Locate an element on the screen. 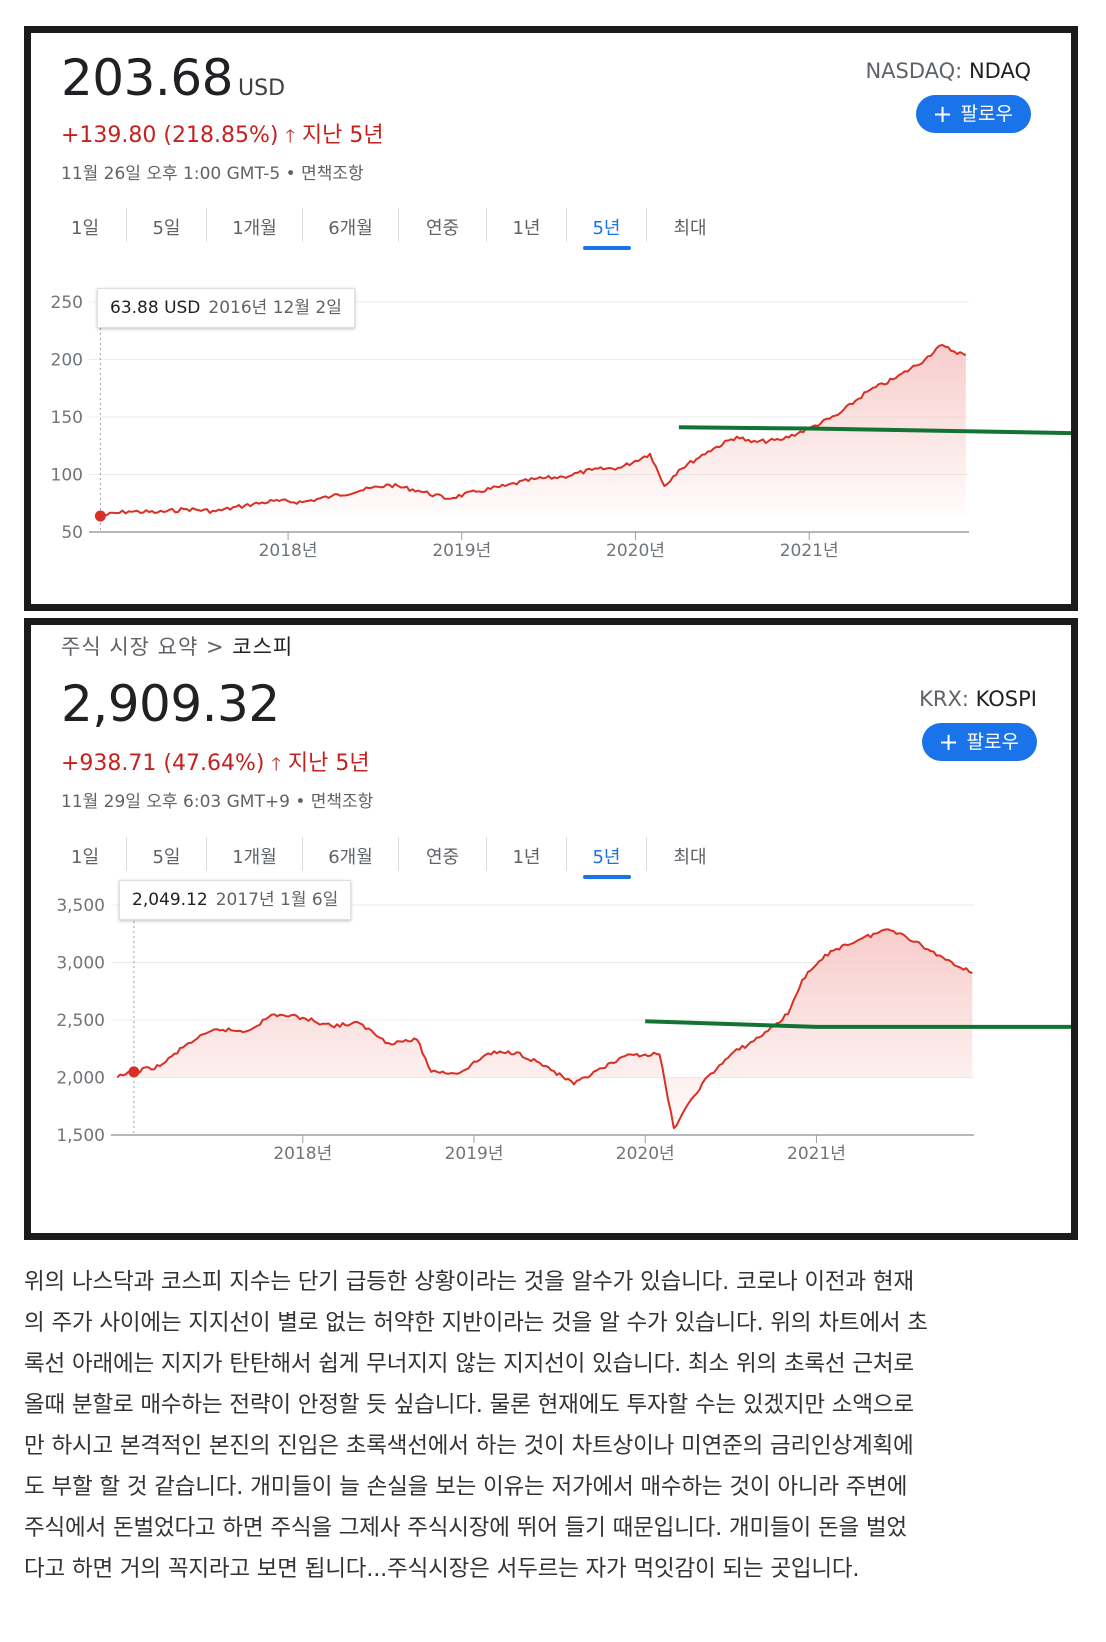  tooltip-date: 2017년 1월 6일 is located at coordinates (277, 900).